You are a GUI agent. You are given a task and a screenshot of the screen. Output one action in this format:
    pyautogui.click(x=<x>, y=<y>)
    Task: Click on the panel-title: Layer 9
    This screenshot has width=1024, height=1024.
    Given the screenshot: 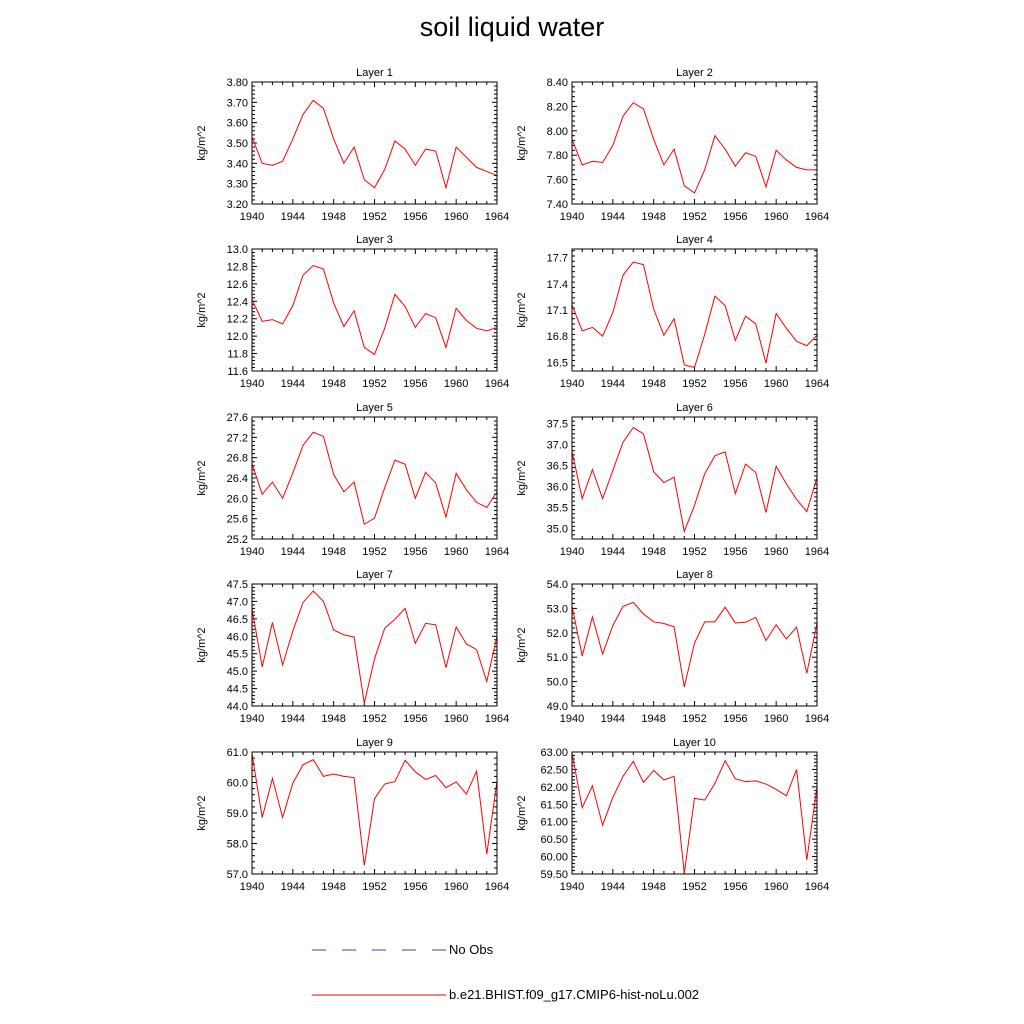 What is the action you would take?
    pyautogui.click(x=374, y=743)
    